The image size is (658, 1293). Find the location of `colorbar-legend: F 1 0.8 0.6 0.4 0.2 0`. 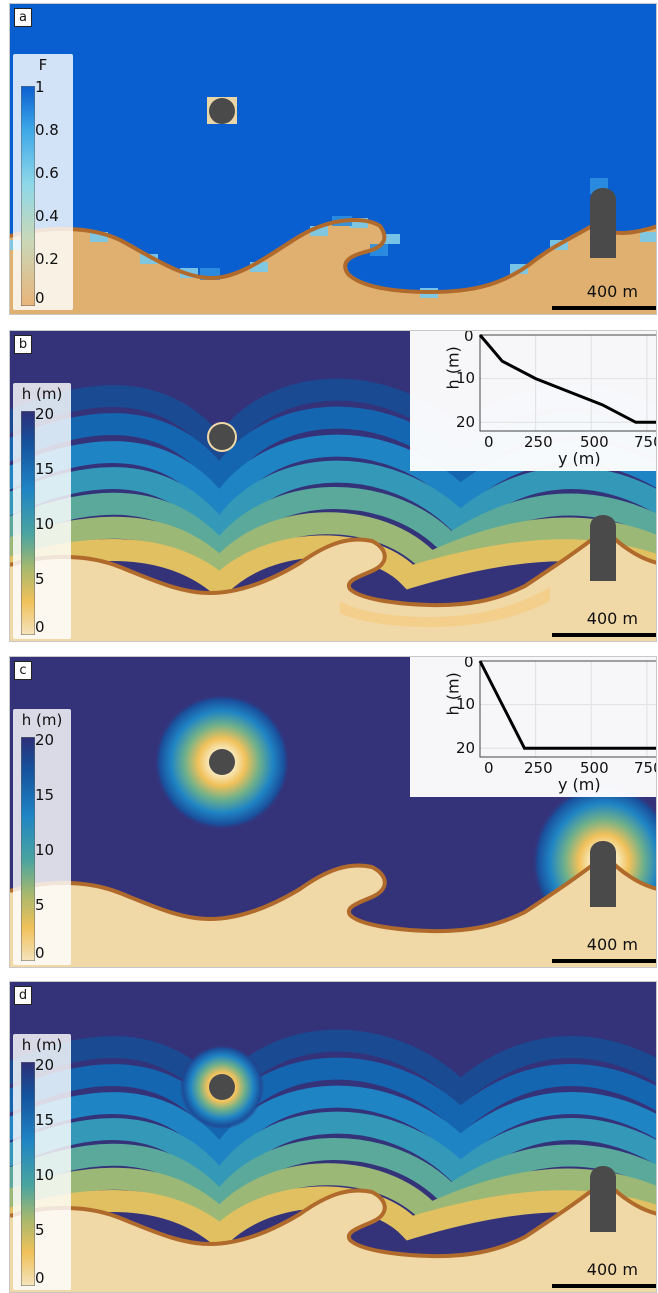

colorbar-legend: F 1 0.8 0.6 0.4 0.2 0 is located at coordinates (43, 182).